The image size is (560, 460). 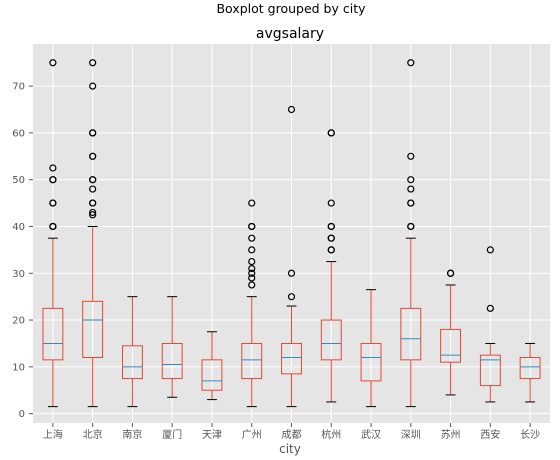 What do you see at coordinates (53, 233) in the screenshot?
I see `box-上海` at bounding box center [53, 233].